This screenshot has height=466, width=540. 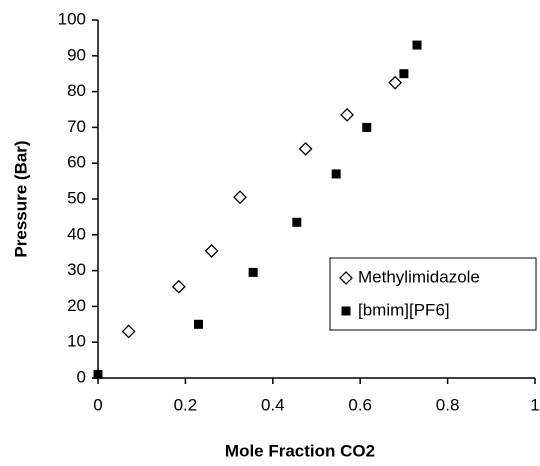 What do you see at coordinates (404, 309) in the screenshot?
I see `legend-label: [bmim][PF6]` at bounding box center [404, 309].